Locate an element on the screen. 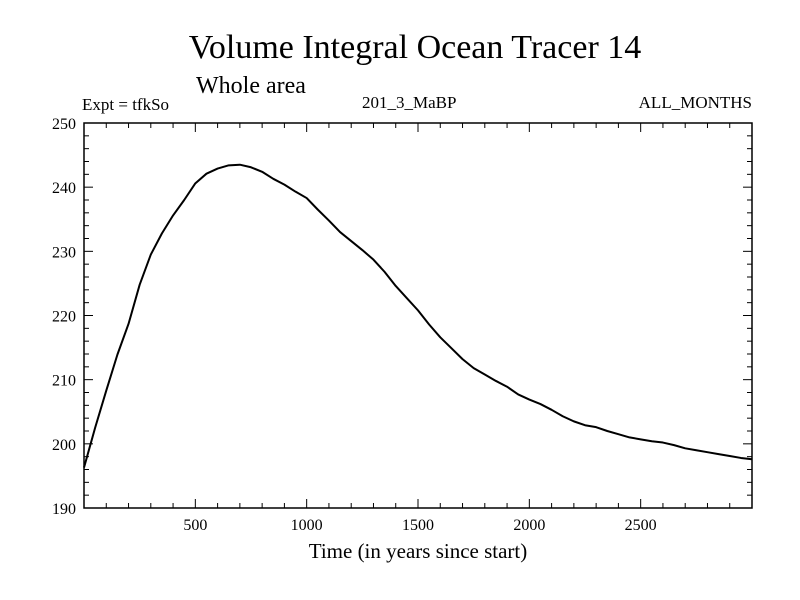  months-label: ALL_MONTHS is located at coordinates (695, 102).